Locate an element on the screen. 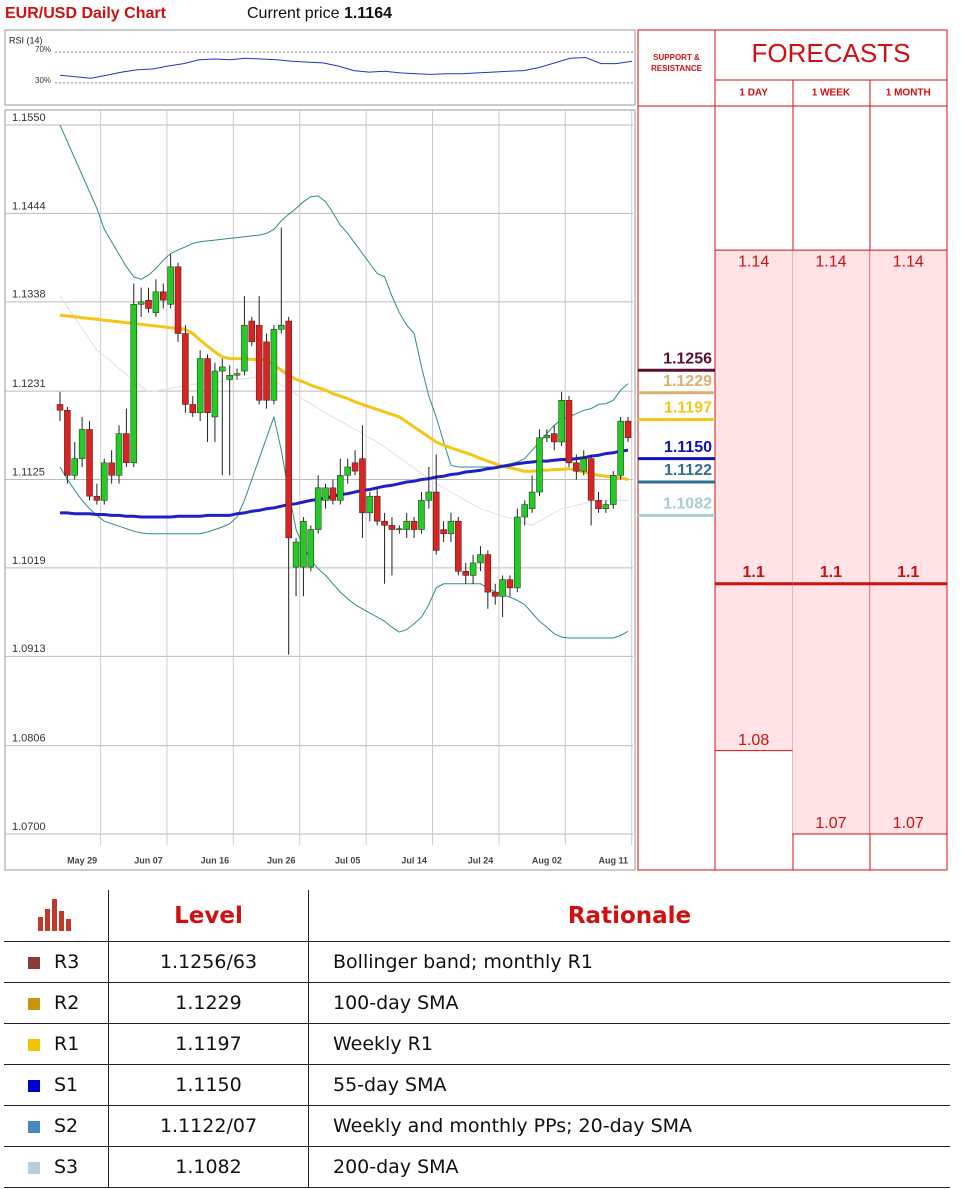 This screenshot has height=1189, width=962. level-code: R2 is located at coordinates (67, 1003).